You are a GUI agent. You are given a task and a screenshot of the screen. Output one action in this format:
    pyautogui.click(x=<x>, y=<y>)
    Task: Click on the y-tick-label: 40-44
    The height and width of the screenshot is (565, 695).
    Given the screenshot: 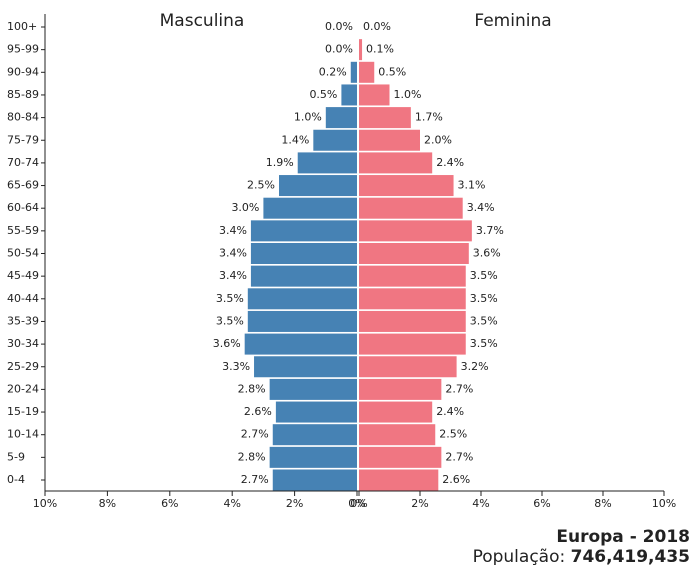 What is the action you would take?
    pyautogui.click(x=23, y=298)
    